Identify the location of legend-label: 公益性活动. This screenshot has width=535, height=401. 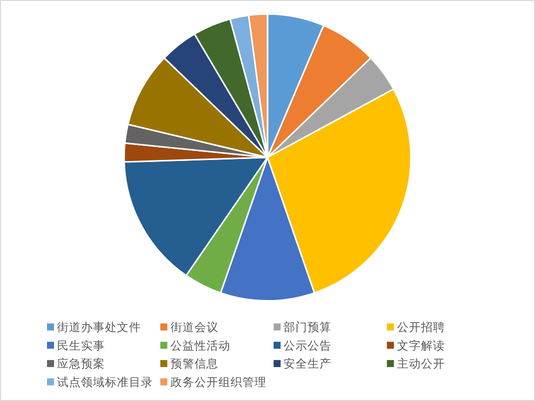
(200, 345).